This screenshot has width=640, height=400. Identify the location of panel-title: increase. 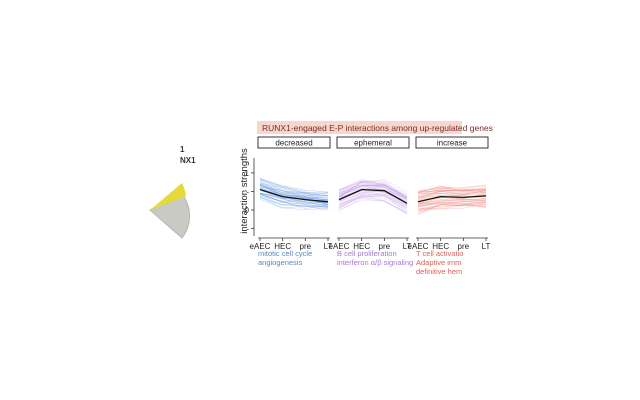
(452, 143).